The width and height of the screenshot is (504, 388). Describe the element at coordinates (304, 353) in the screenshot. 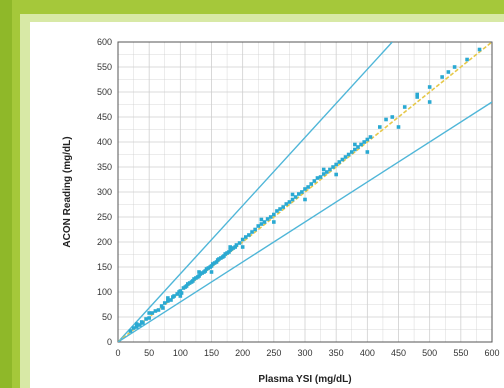

I see `x-tick-label: 300` at that location.